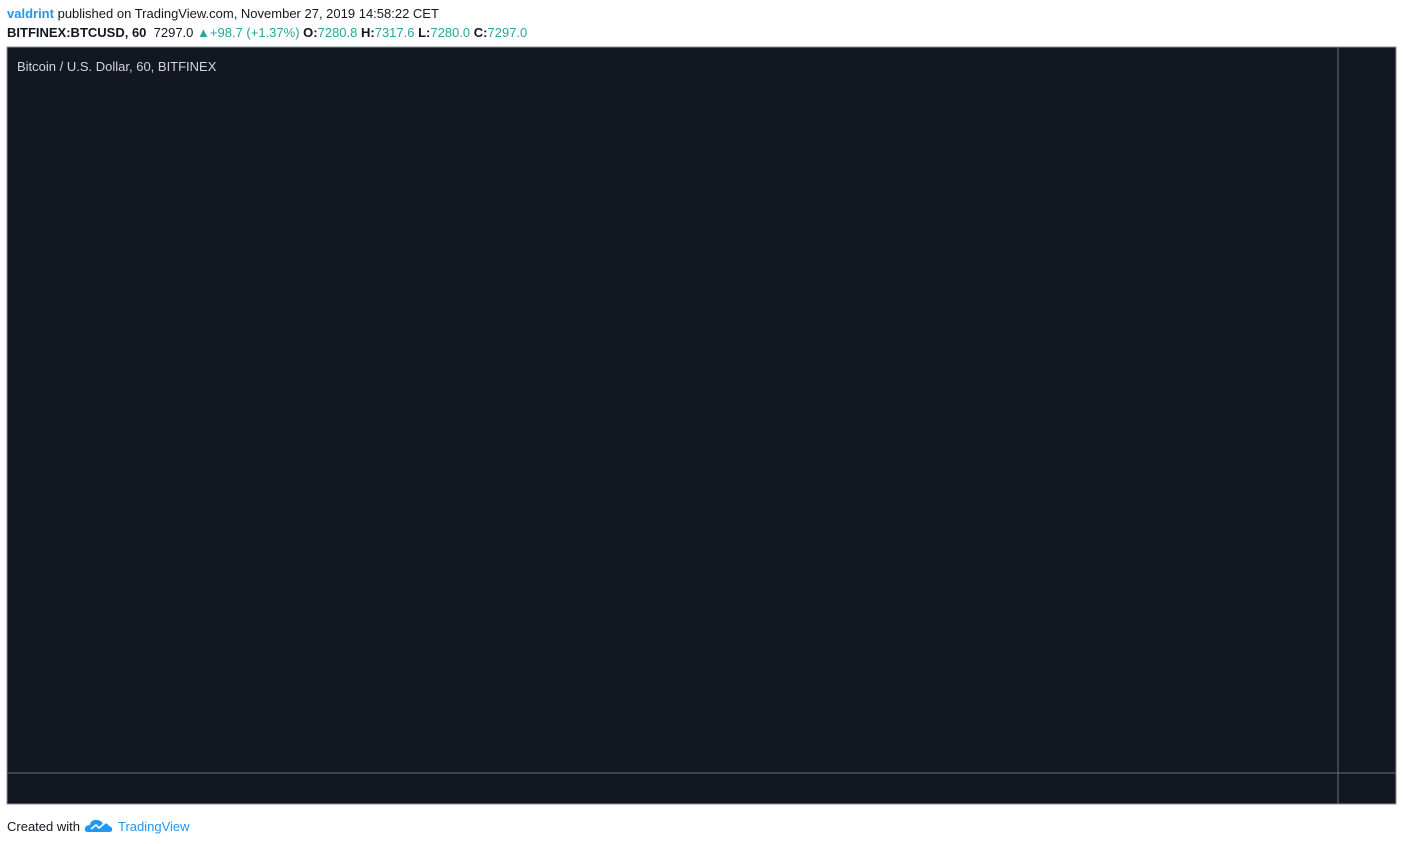  What do you see at coordinates (203, 32) in the screenshot?
I see `arrow: ▲` at bounding box center [203, 32].